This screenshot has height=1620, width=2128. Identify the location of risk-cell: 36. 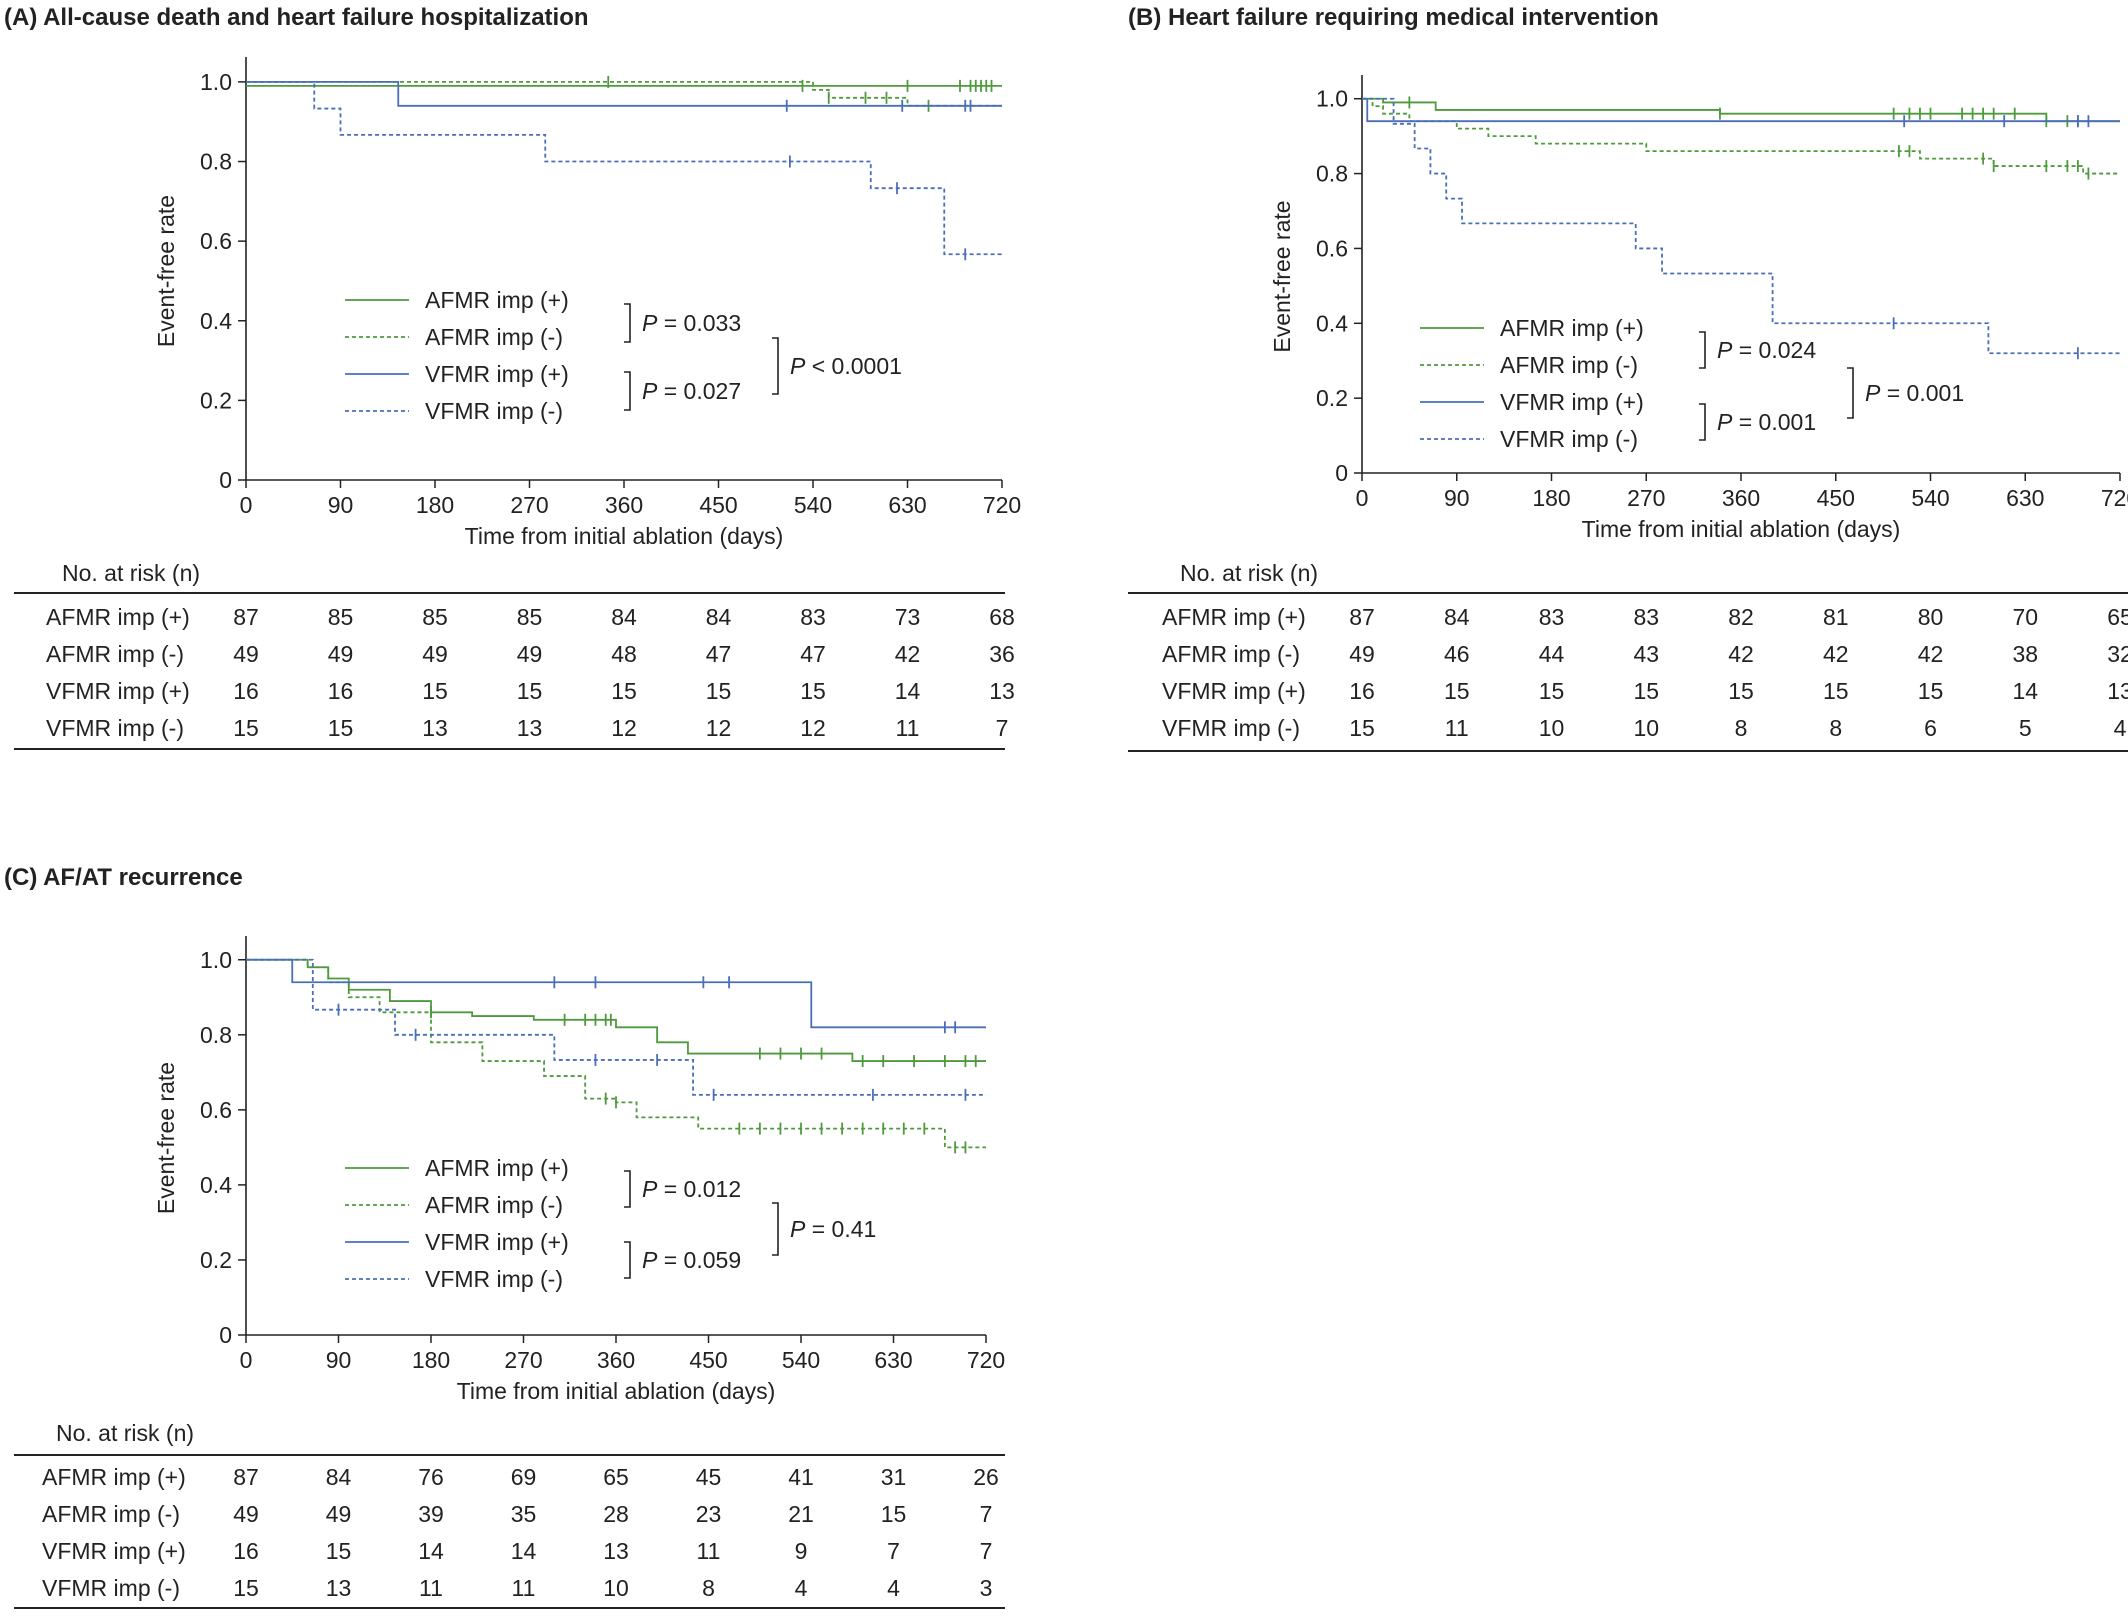
(1002, 654).